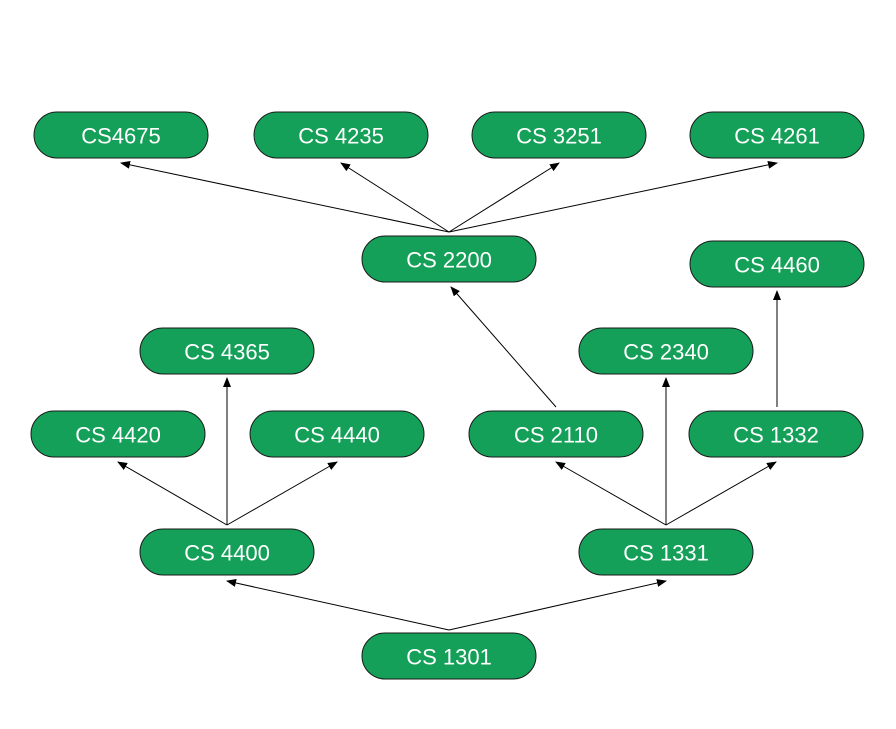  I want to click on node-label: CS 4460, so click(777, 265).